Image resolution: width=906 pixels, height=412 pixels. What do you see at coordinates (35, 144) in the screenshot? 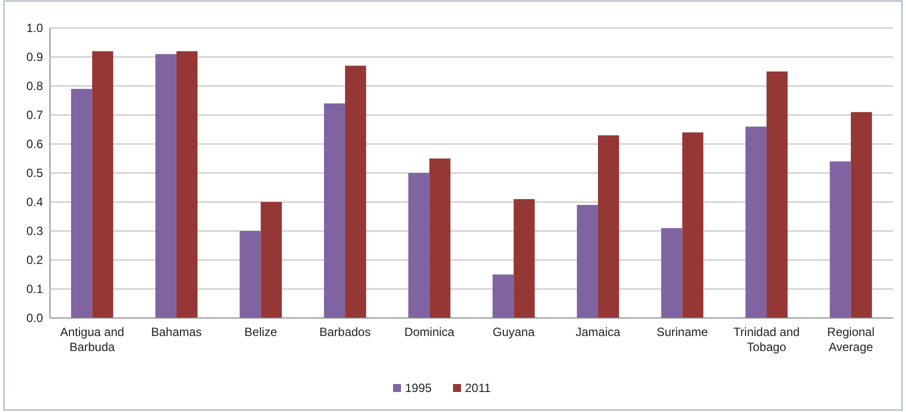
I see `y-tick-label: 0.6` at bounding box center [35, 144].